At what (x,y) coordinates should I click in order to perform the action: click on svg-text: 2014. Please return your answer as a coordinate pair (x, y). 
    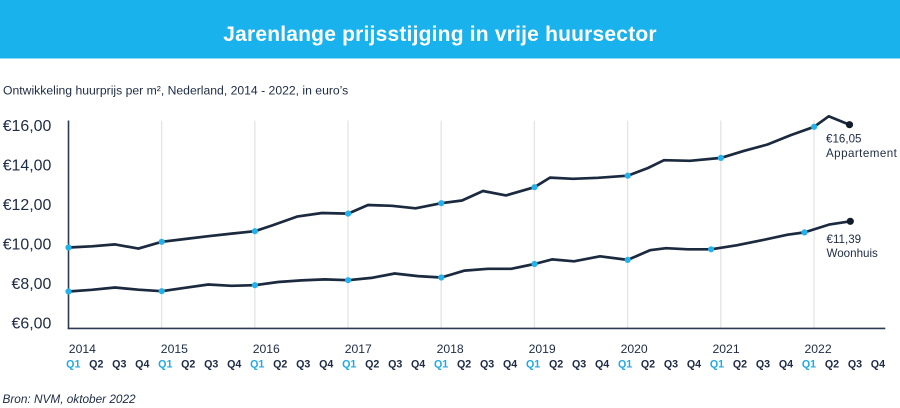
    Looking at the image, I should click on (82, 349).